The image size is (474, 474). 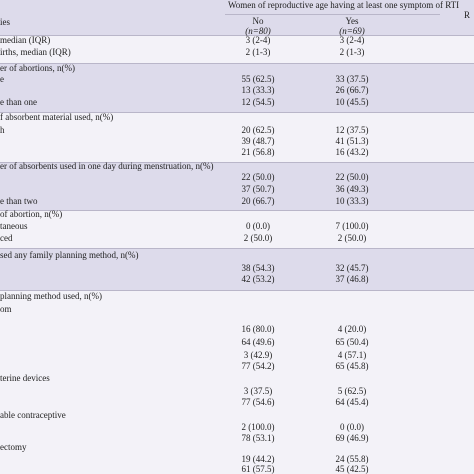 What do you see at coordinates (352, 102) in the screenshot?
I see `cell-yes: 10 (45.5)` at bounding box center [352, 102].